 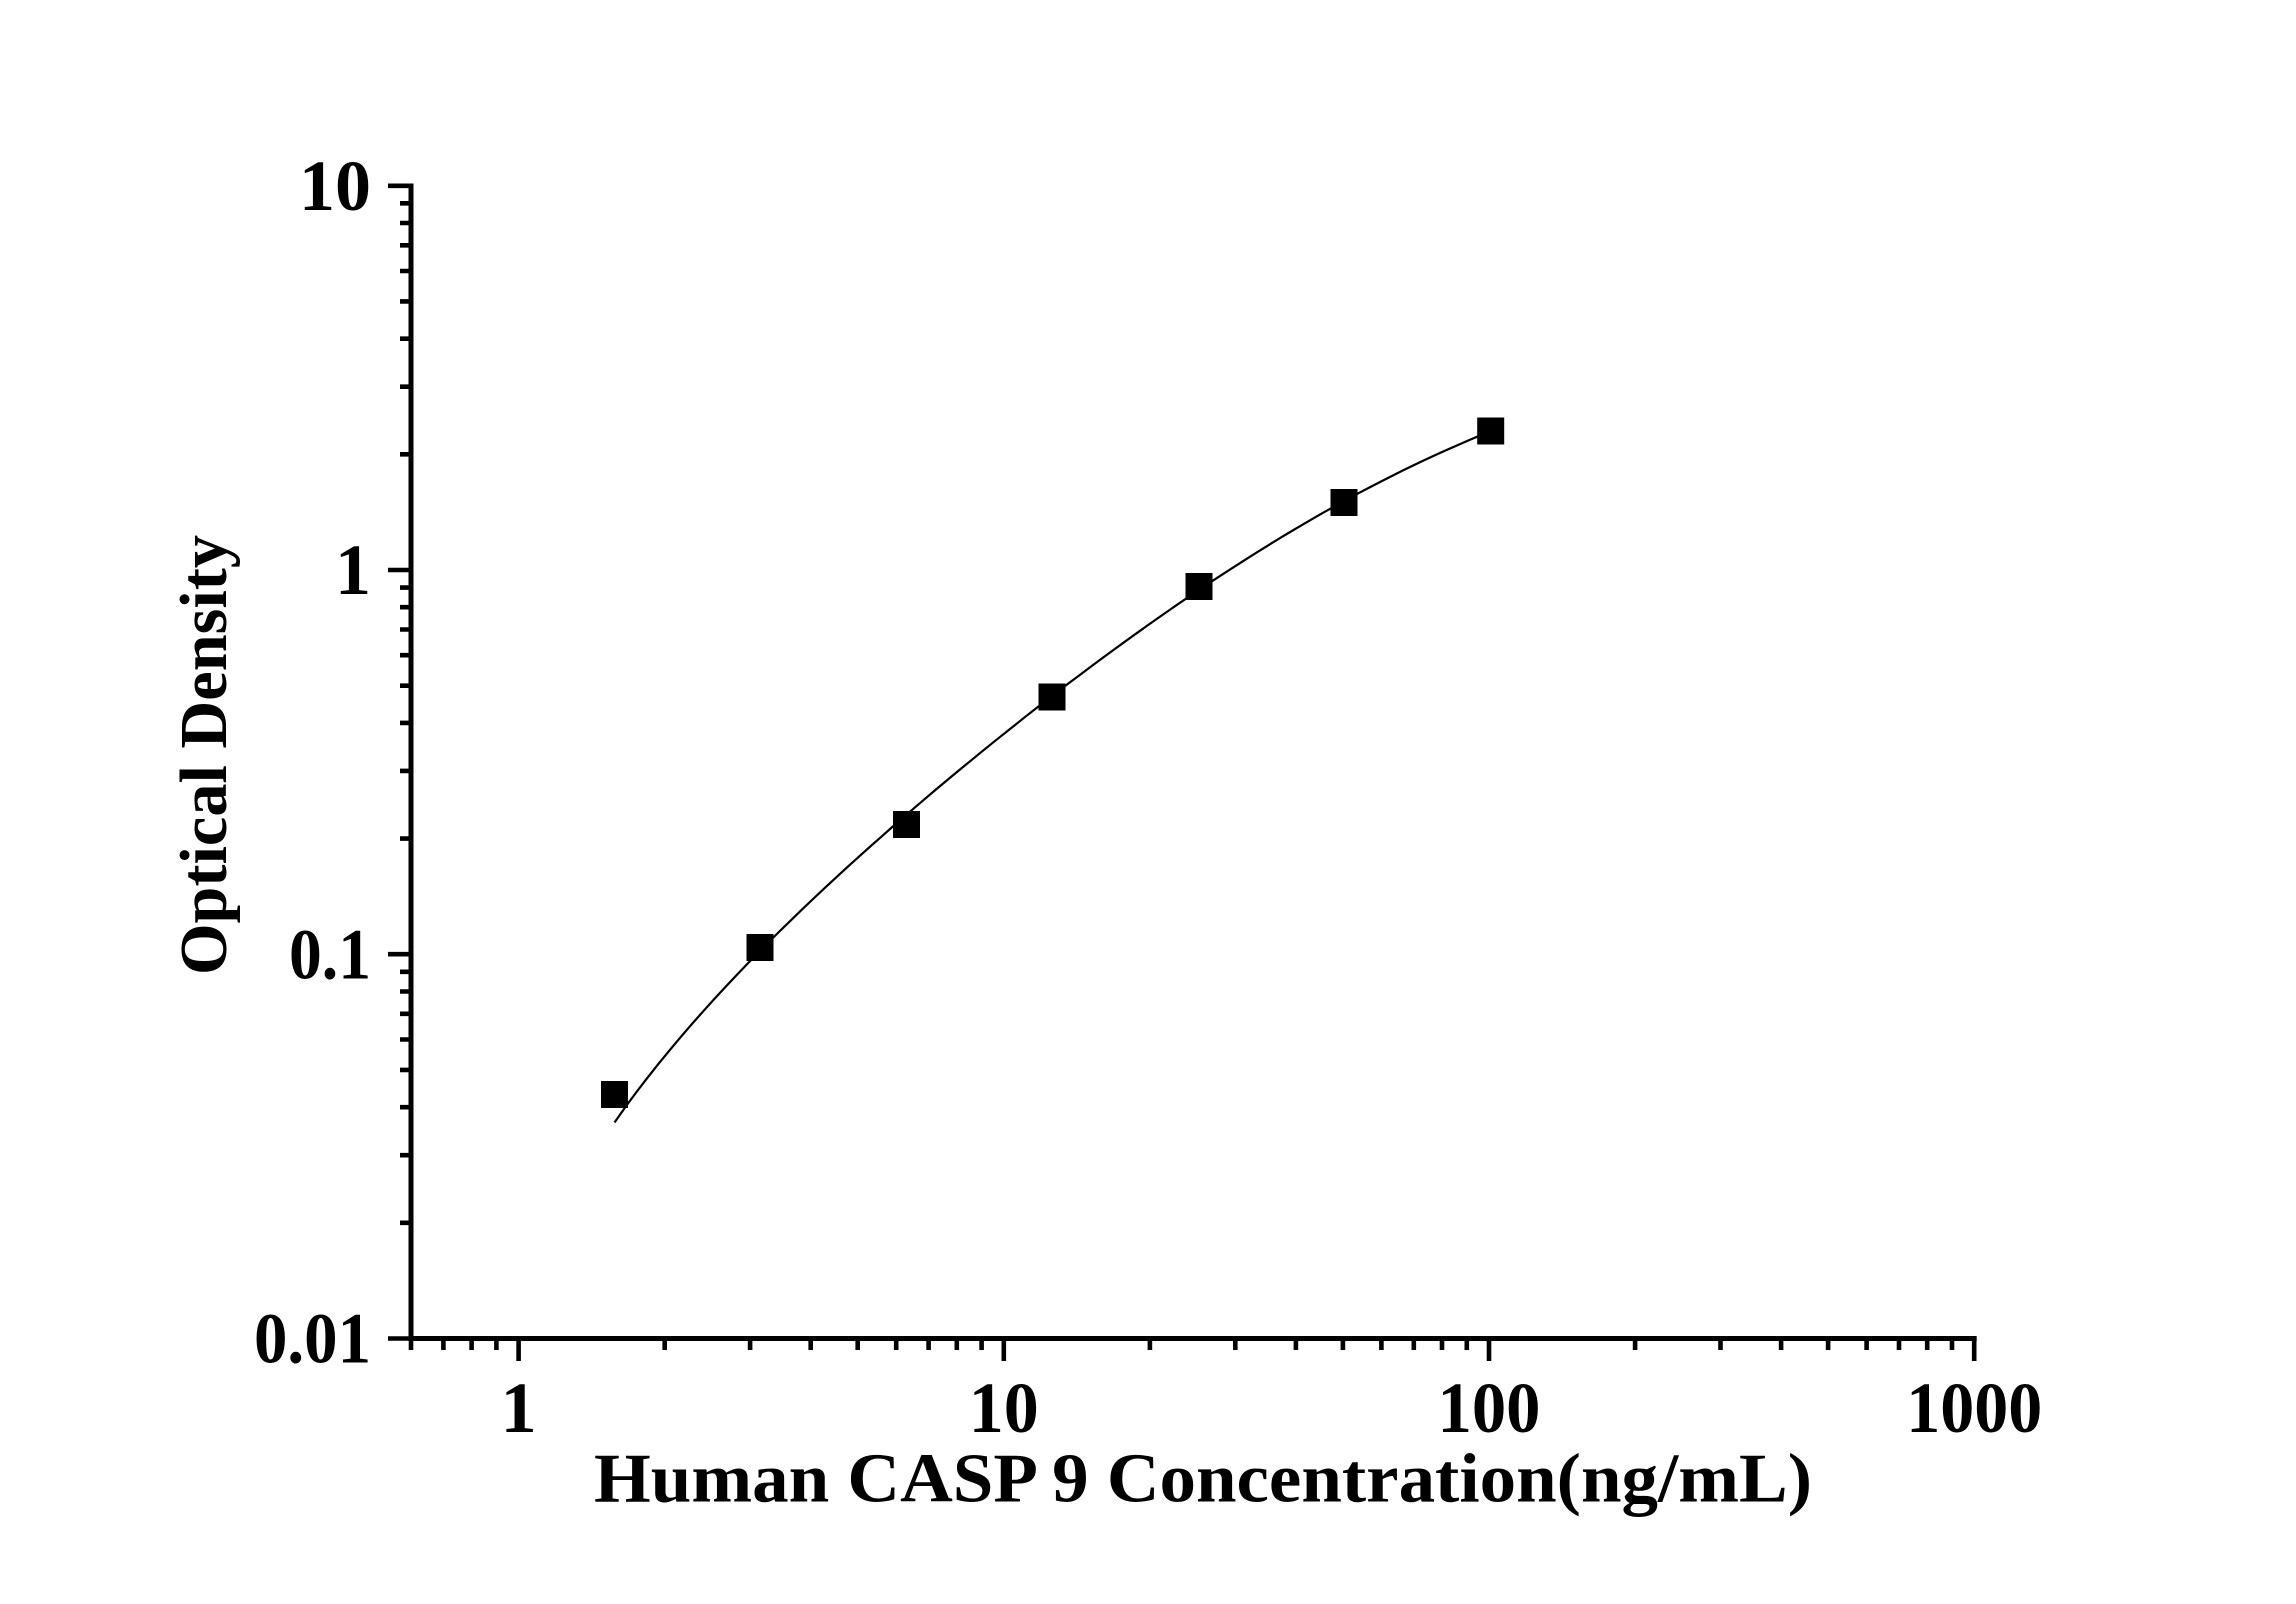 What do you see at coordinates (330, 954) in the screenshot?
I see `svg-text: 0.1` at bounding box center [330, 954].